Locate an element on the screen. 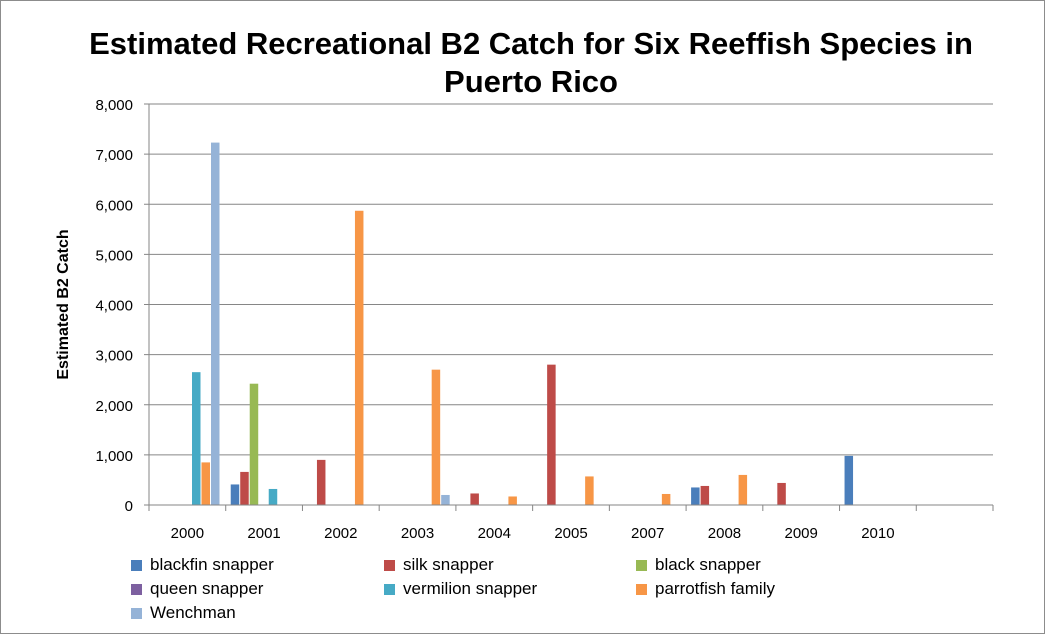  legend-item: vermilion snapper is located at coordinates (460, 589).